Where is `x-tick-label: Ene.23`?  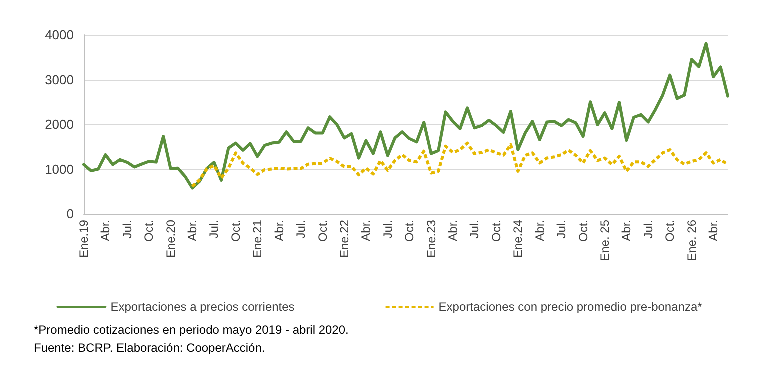
x-tick-label: Ene.23 is located at coordinates (431, 239).